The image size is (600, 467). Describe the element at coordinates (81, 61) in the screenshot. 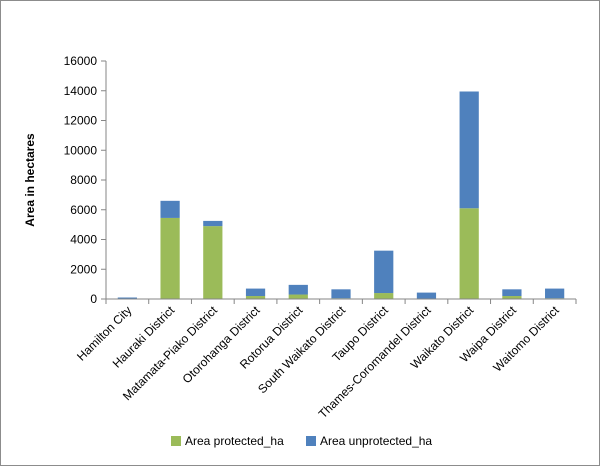

I see `y-tick-label: 16000` at that location.